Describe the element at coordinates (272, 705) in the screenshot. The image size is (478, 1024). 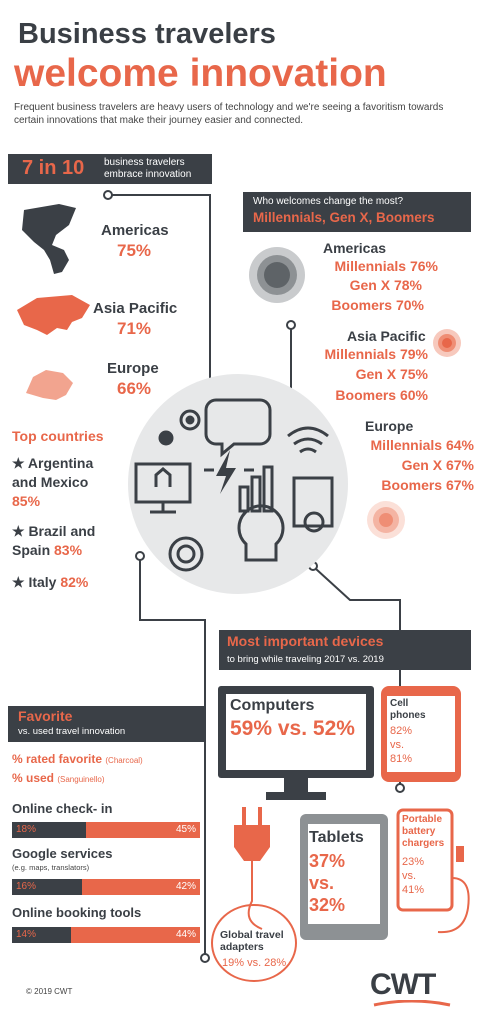
I see `computers-label: Computers` at that location.